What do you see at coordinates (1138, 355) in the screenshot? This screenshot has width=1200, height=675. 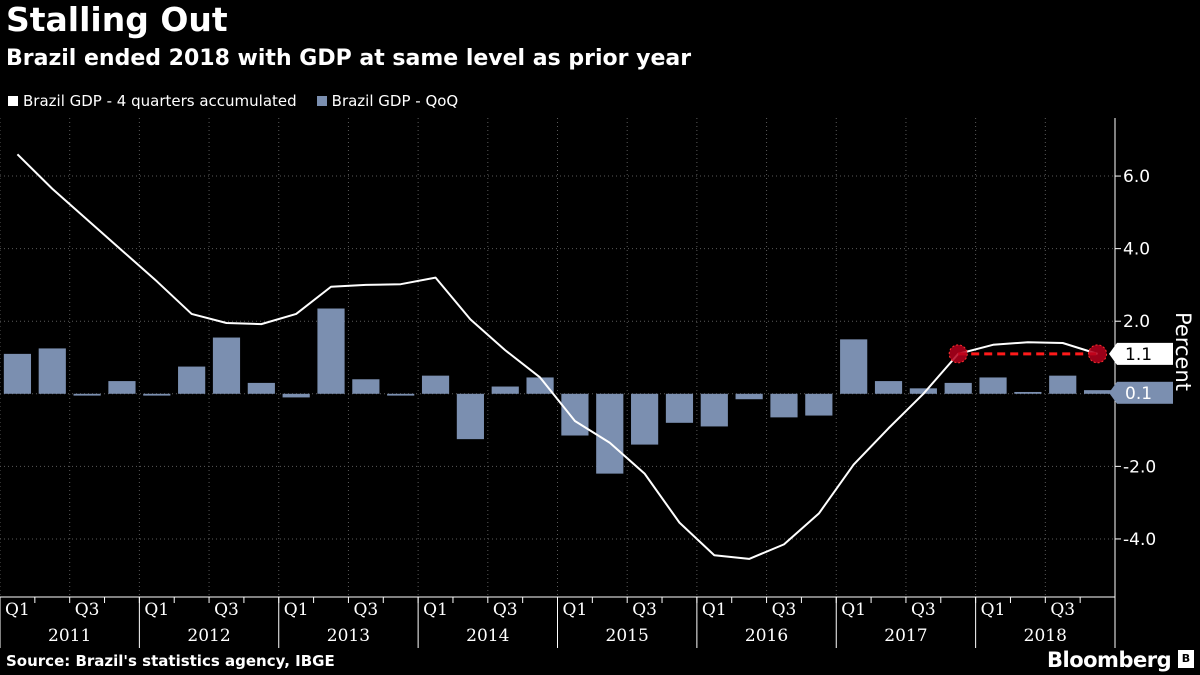 I see `end-label-line: 1.1` at bounding box center [1138, 355].